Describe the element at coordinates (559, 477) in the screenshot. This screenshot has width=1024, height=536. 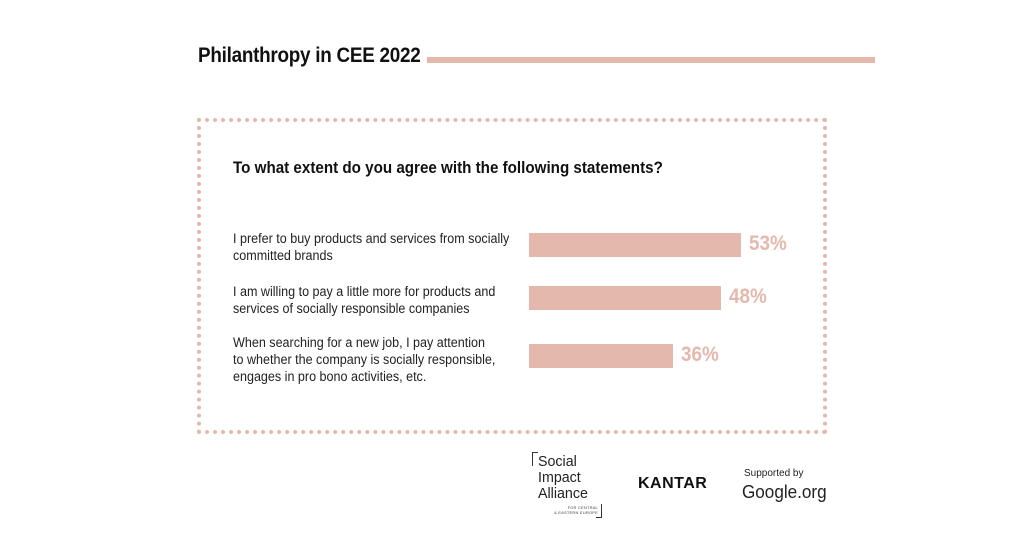
I see `sia-logo-line: Impact` at that location.